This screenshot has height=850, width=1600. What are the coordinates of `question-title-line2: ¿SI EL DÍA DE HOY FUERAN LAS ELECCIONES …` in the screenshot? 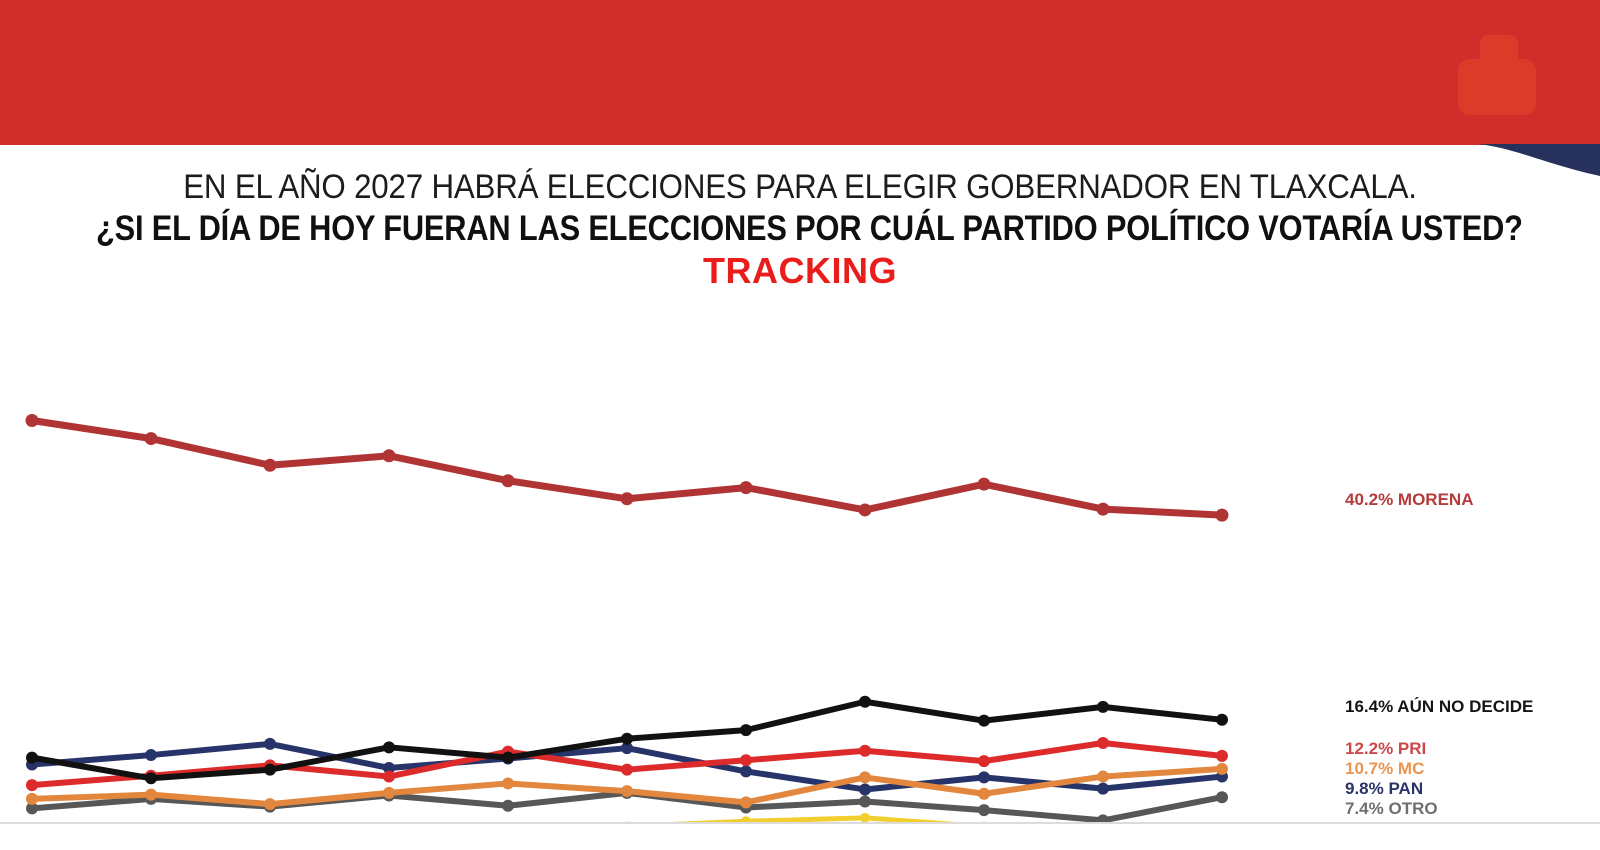 It's located at (809, 228).